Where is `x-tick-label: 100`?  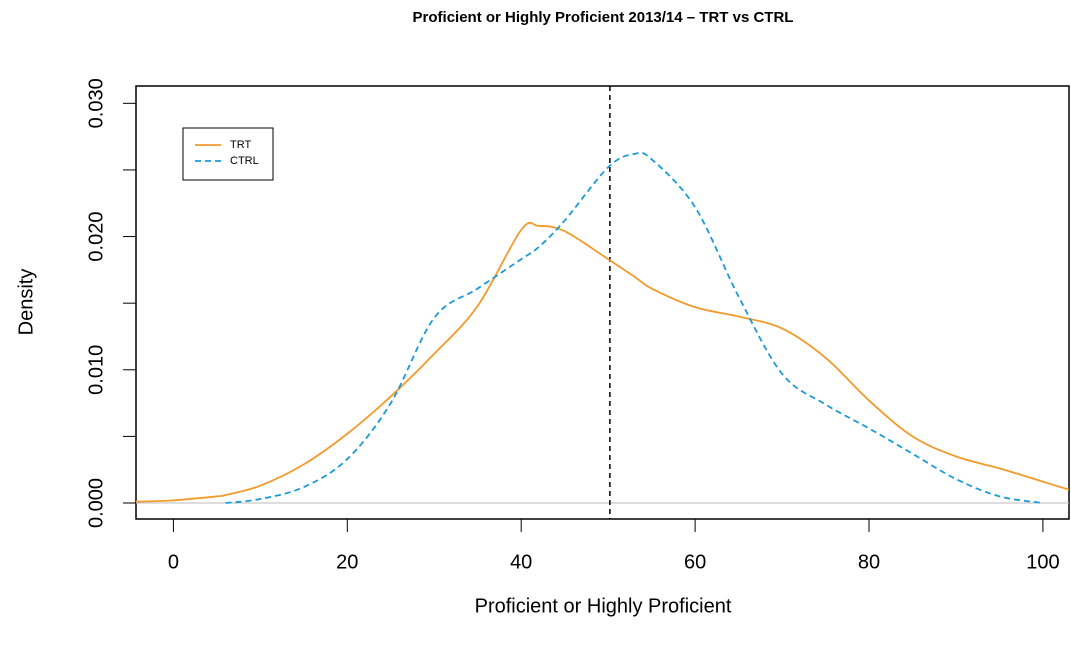 x-tick-label: 100 is located at coordinates (1042, 562).